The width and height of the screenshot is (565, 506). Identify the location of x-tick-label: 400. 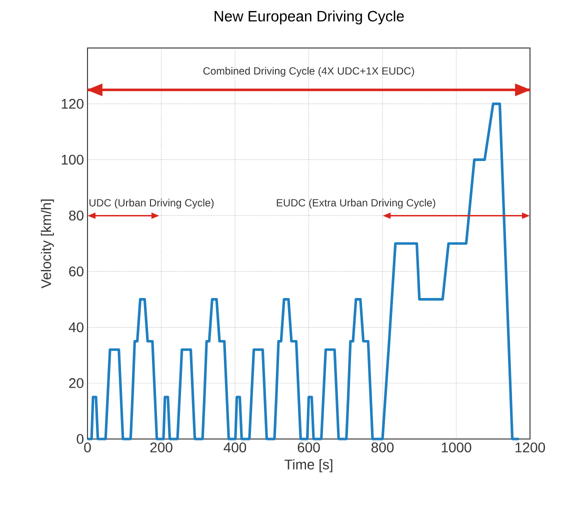
(235, 447).